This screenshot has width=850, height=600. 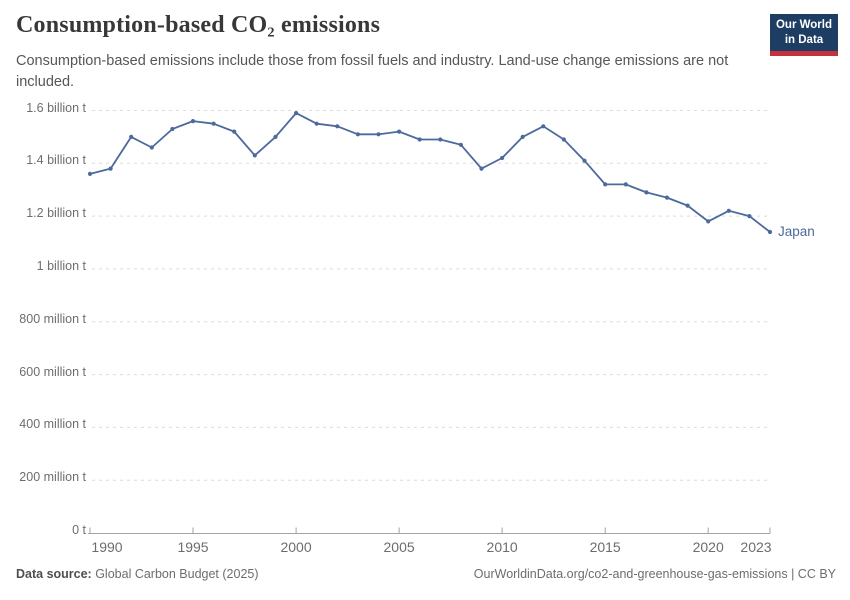 I want to click on x-axis-tick-label: 2020, so click(x=708, y=547).